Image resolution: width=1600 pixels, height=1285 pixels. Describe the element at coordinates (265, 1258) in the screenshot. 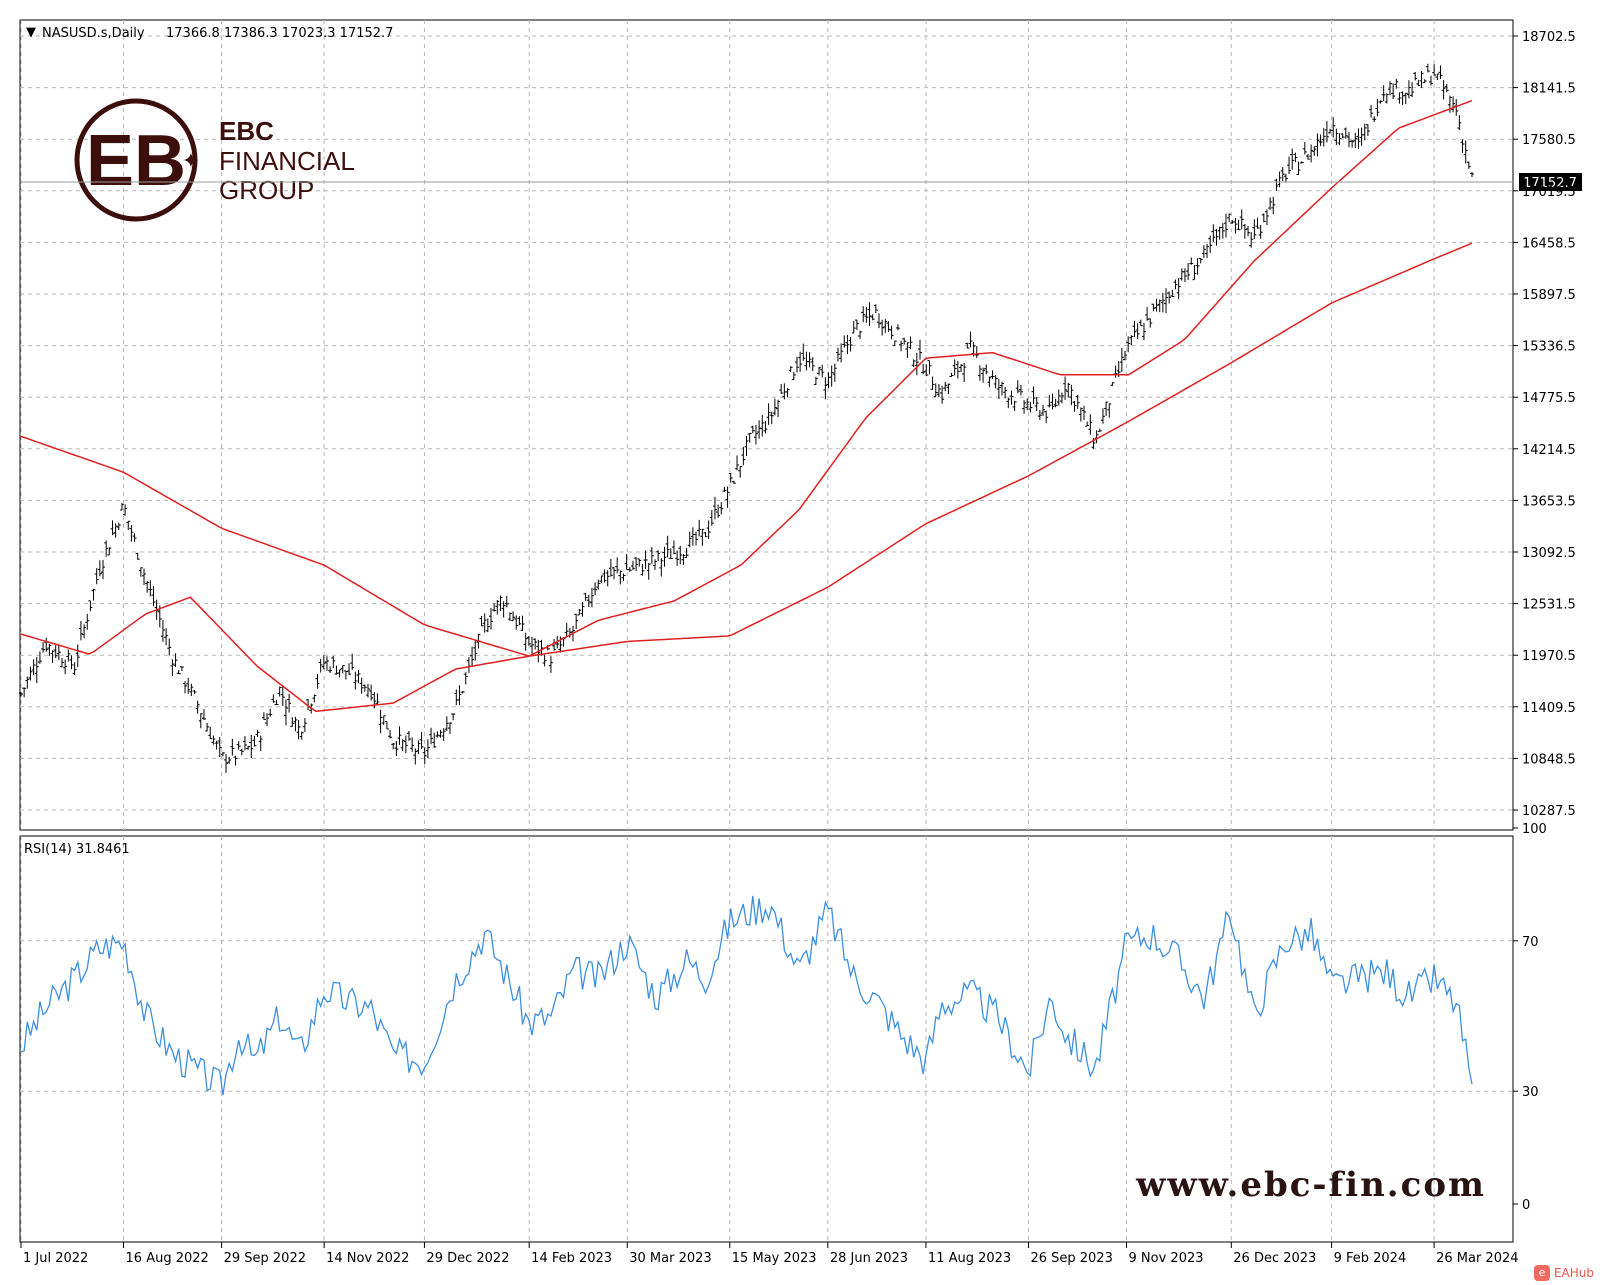

I see `x-tick-label: 29 Sep 2022` at that location.